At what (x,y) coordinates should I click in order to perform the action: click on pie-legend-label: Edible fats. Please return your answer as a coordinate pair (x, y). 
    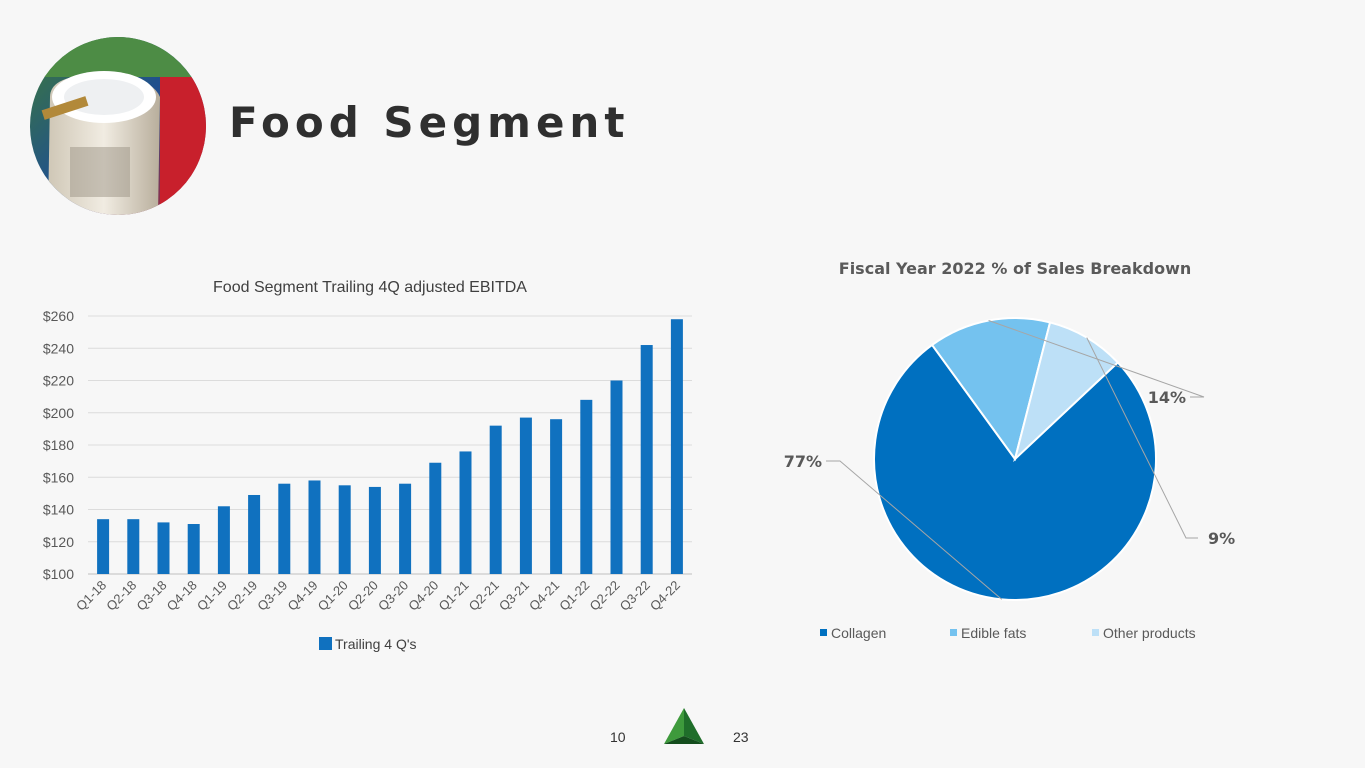
    Looking at the image, I should click on (993, 633).